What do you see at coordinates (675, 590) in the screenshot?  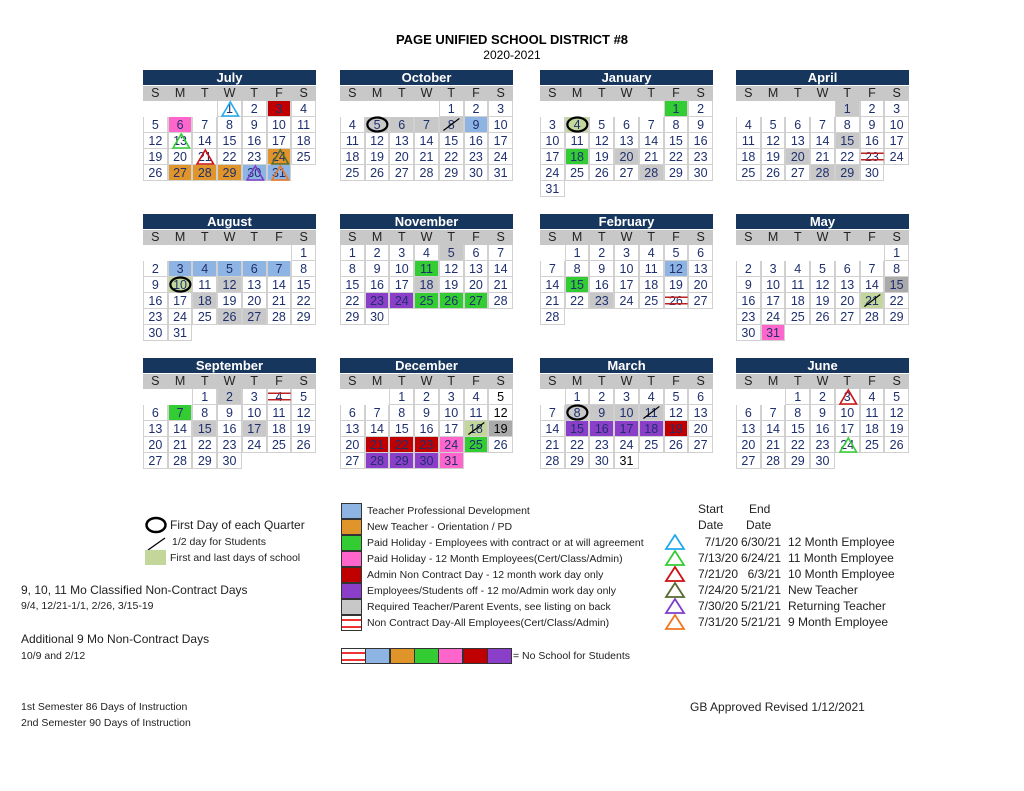 I see `employee-triangle-icon` at bounding box center [675, 590].